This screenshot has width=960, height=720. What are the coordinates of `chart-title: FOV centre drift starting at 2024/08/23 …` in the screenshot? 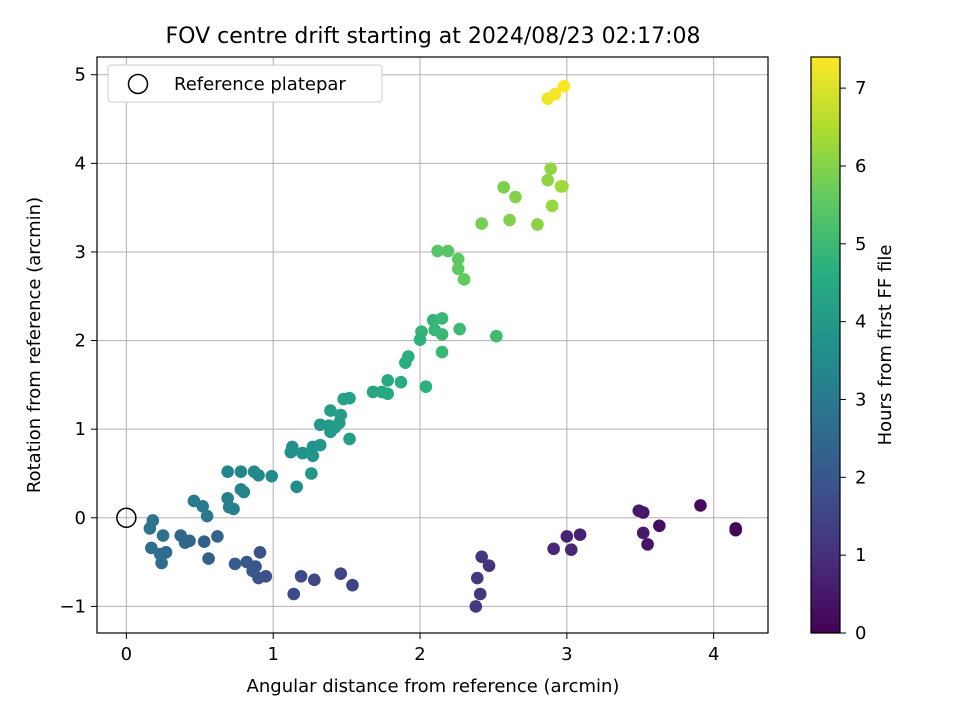 It's located at (433, 36).